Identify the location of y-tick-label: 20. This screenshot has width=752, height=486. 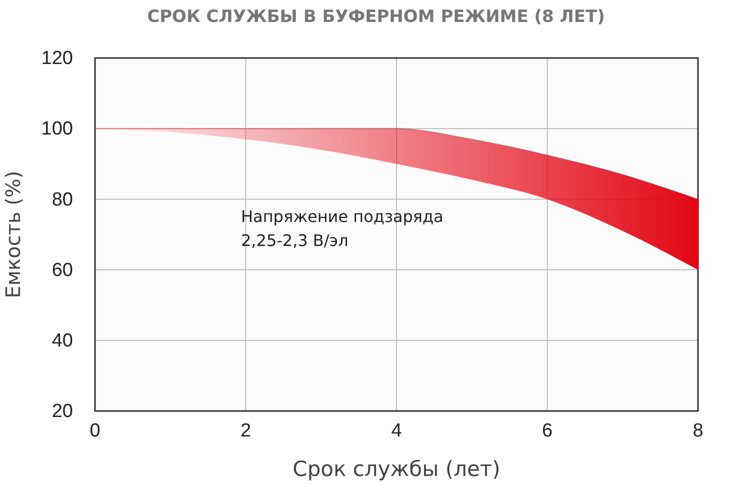
(62, 411).